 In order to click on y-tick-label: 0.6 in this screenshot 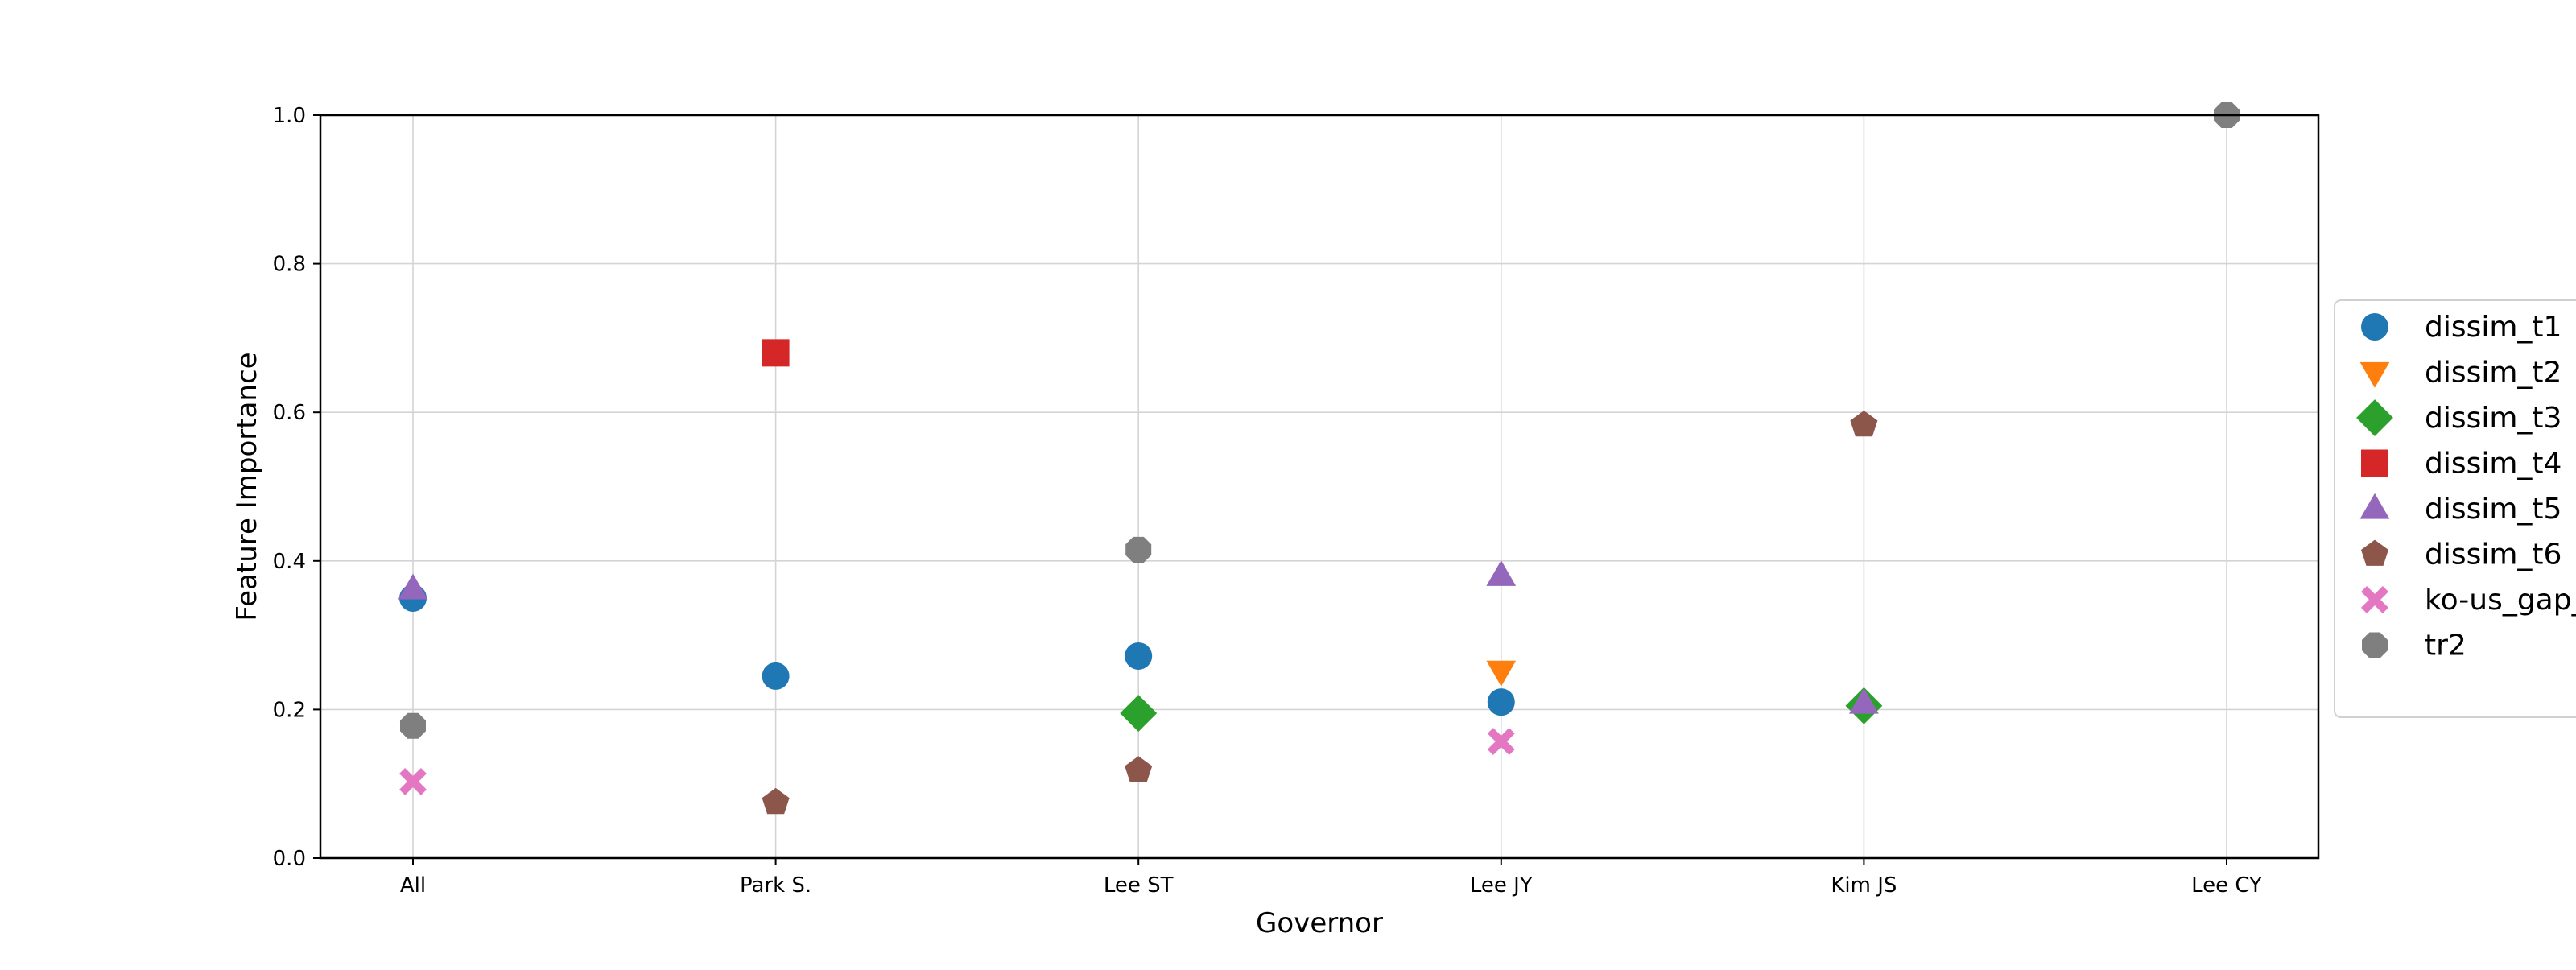, I will do `click(289, 413)`.